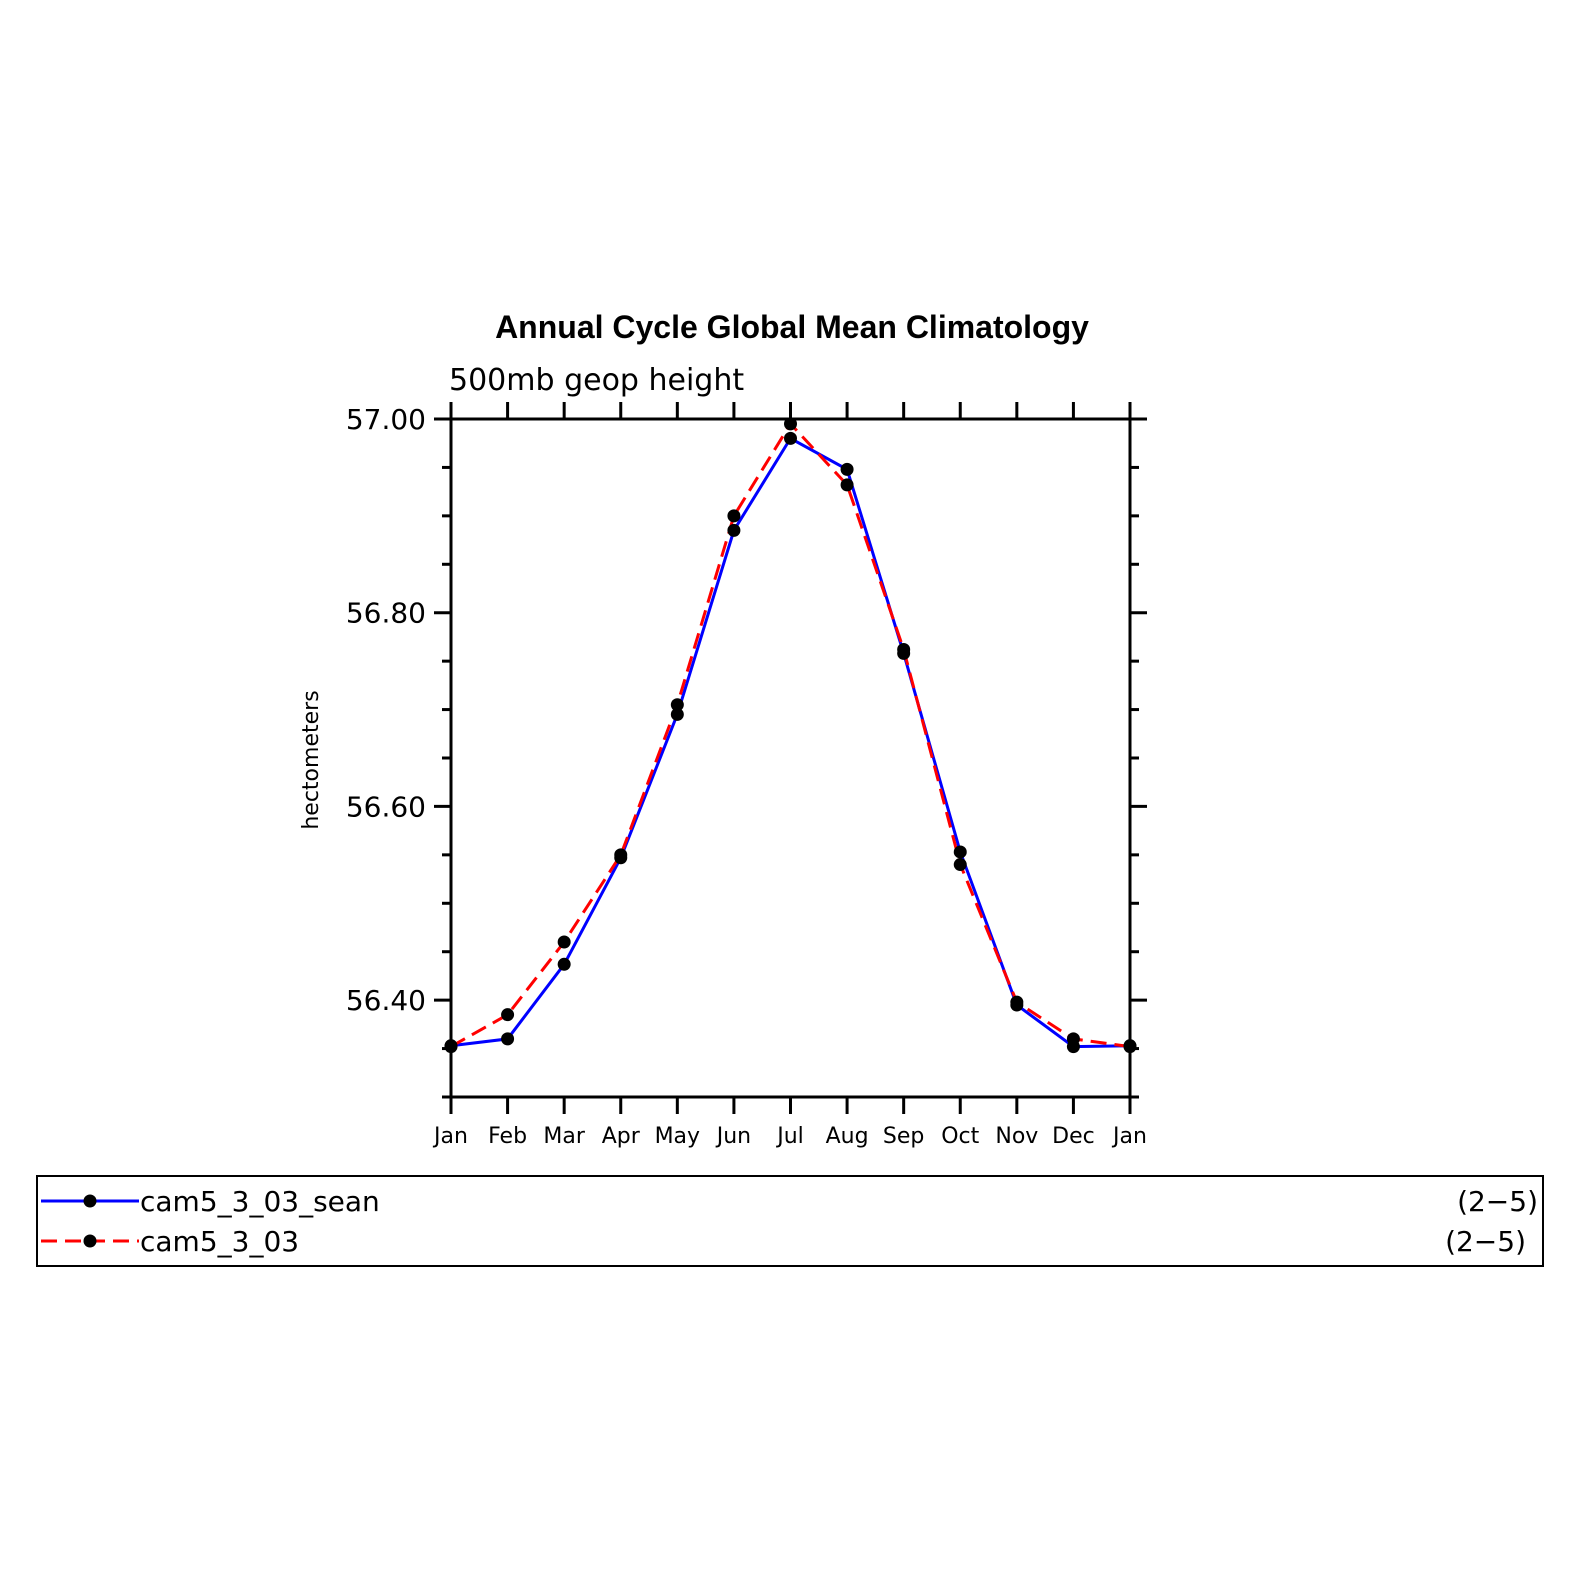 The width and height of the screenshot is (1575, 1575). What do you see at coordinates (847, 1136) in the screenshot?
I see `x-tick-label: Aug` at bounding box center [847, 1136].